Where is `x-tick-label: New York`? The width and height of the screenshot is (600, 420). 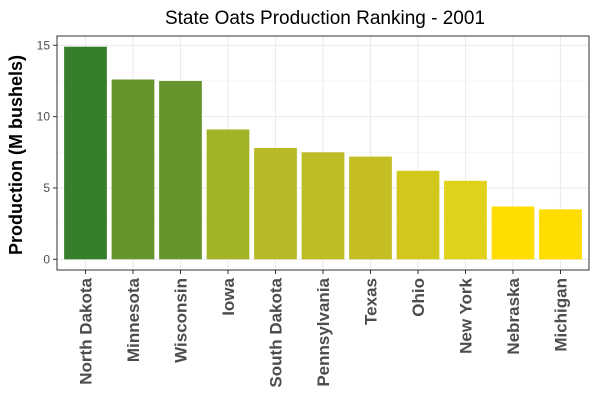
x-tick-label: New York is located at coordinates (466, 315).